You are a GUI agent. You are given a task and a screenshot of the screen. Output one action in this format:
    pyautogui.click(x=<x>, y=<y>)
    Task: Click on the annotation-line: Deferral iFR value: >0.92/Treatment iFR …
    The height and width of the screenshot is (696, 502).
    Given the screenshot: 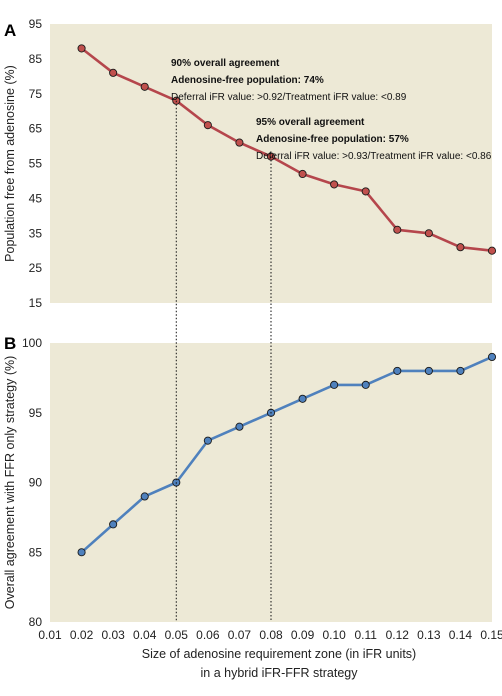 What is the action you would take?
    pyautogui.click(x=289, y=97)
    